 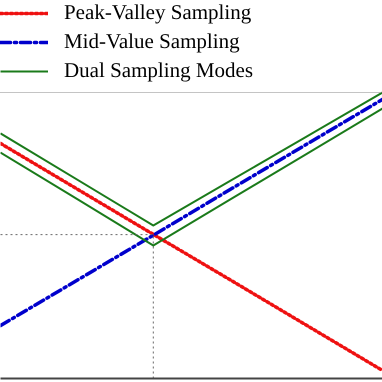 What do you see at coordinates (158, 12) in the screenshot?
I see `legend-label: Peak-Valley Sampling` at bounding box center [158, 12].